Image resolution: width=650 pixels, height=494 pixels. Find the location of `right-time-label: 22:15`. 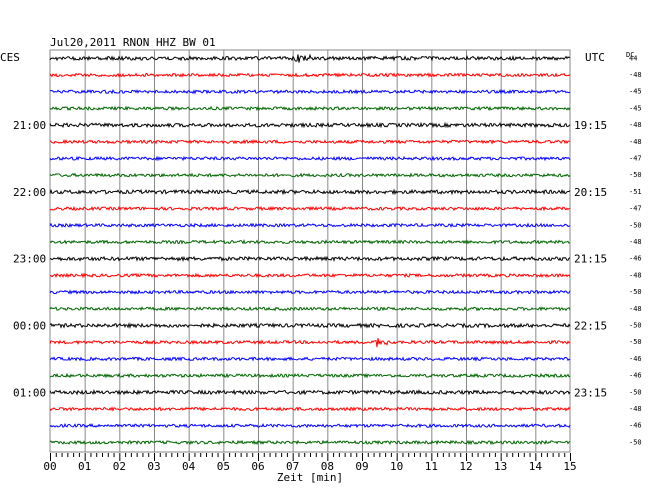

right-time-label: 22:15 is located at coordinates (590, 326).